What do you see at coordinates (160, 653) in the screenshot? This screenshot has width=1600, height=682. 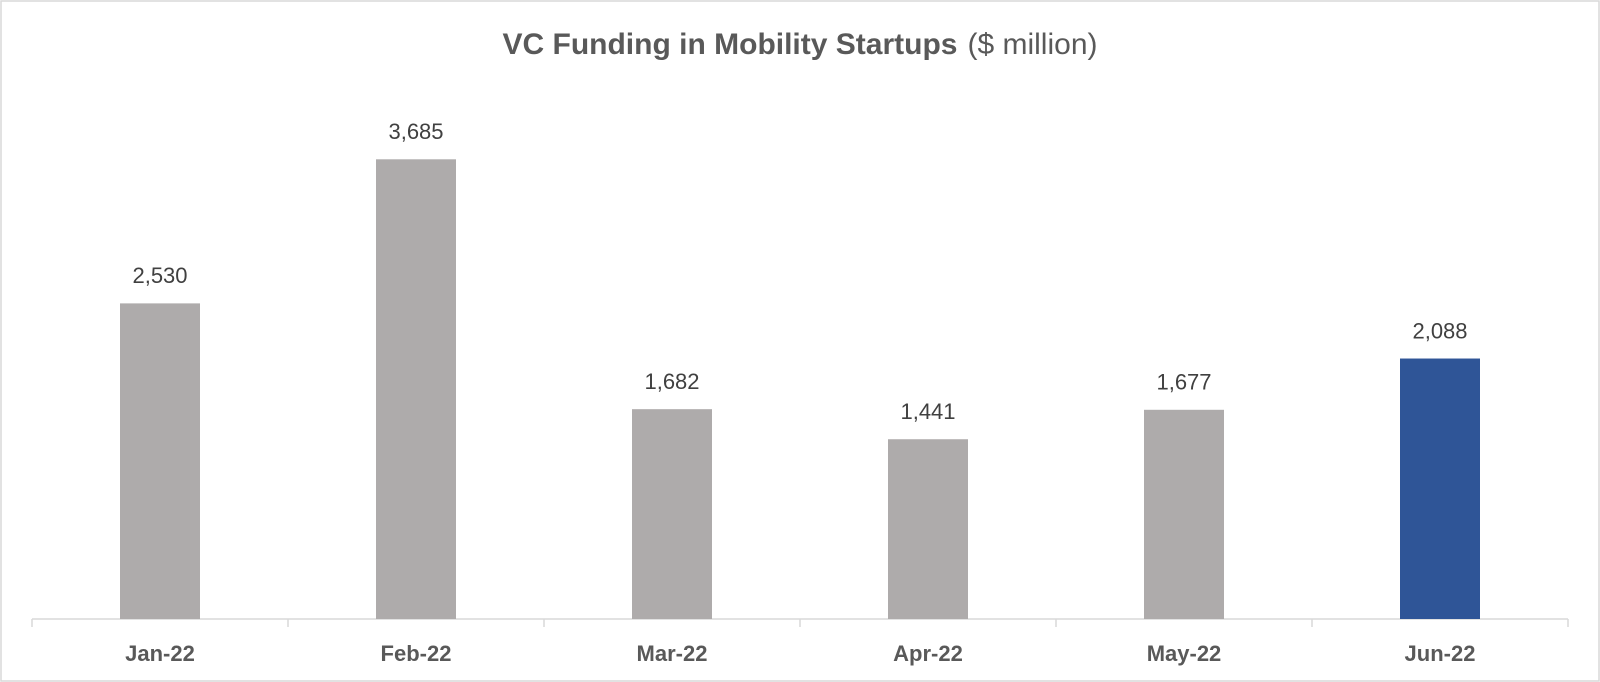 I see `x-tick-label: Jan-22` at bounding box center [160, 653].